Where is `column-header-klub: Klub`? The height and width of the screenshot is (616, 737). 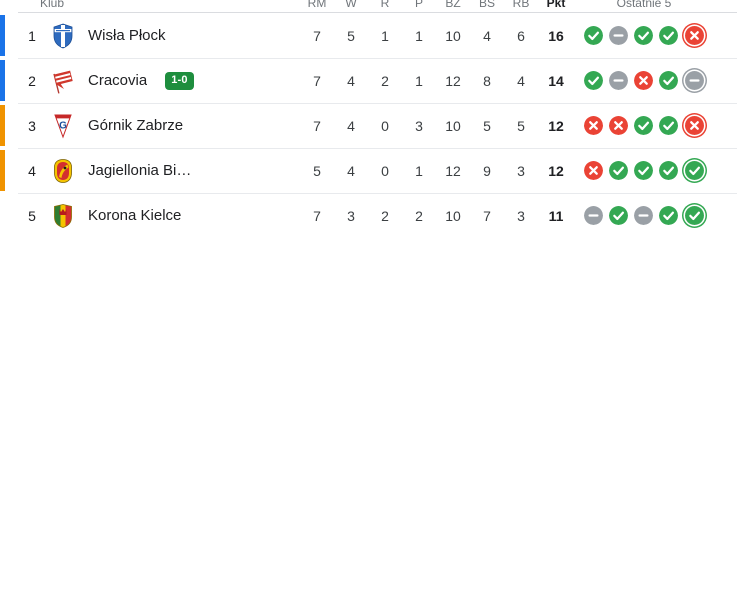 column-header-klub: Klub is located at coordinates (52, 5).